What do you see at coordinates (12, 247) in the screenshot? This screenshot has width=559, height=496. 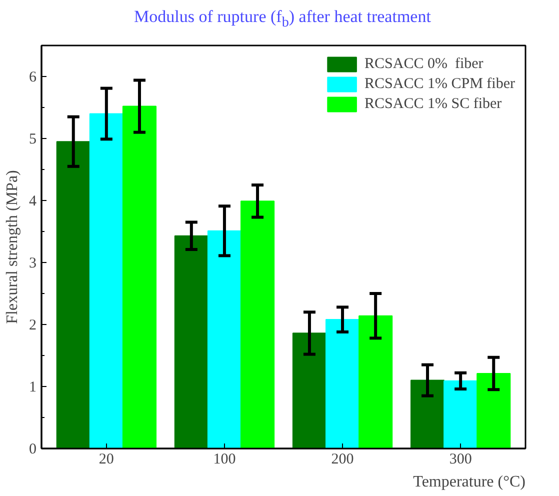 I see `y-axis-title: Flexural strength (MPa)` at bounding box center [12, 247].